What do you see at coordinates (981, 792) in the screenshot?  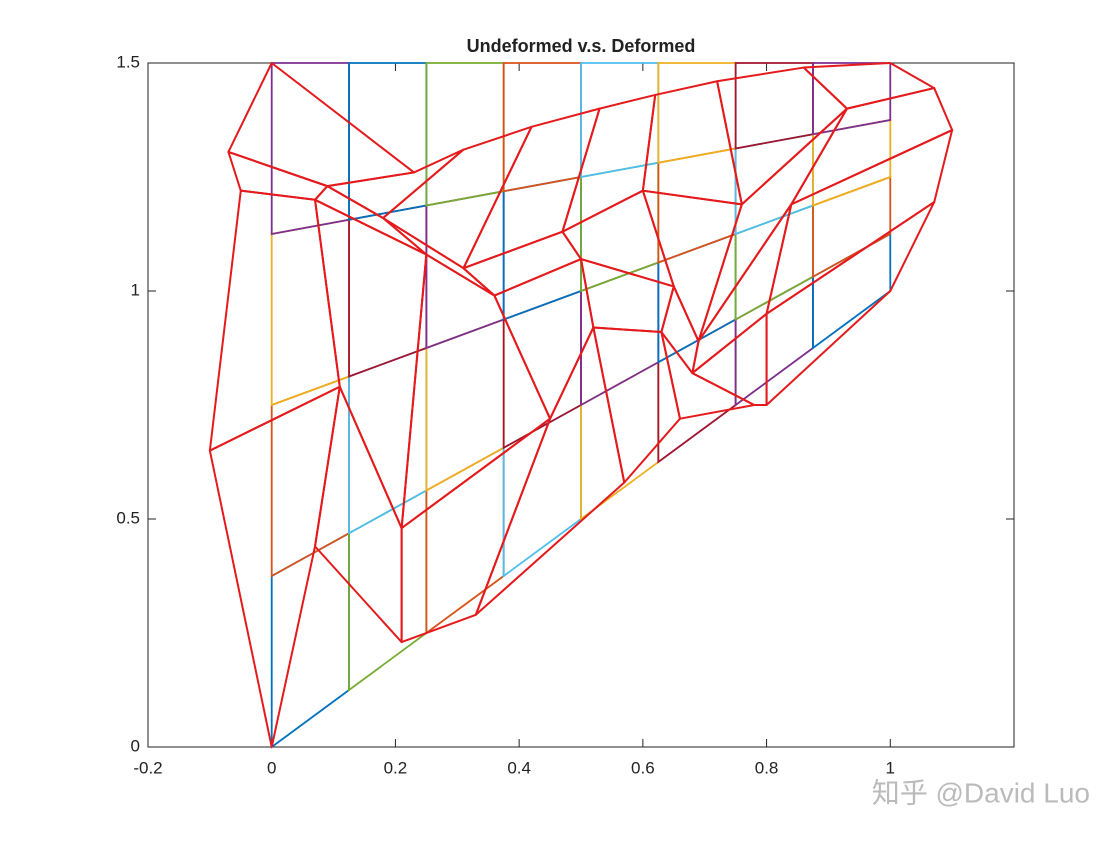 I see `watermark: 知乎 @David Luo` at bounding box center [981, 792].